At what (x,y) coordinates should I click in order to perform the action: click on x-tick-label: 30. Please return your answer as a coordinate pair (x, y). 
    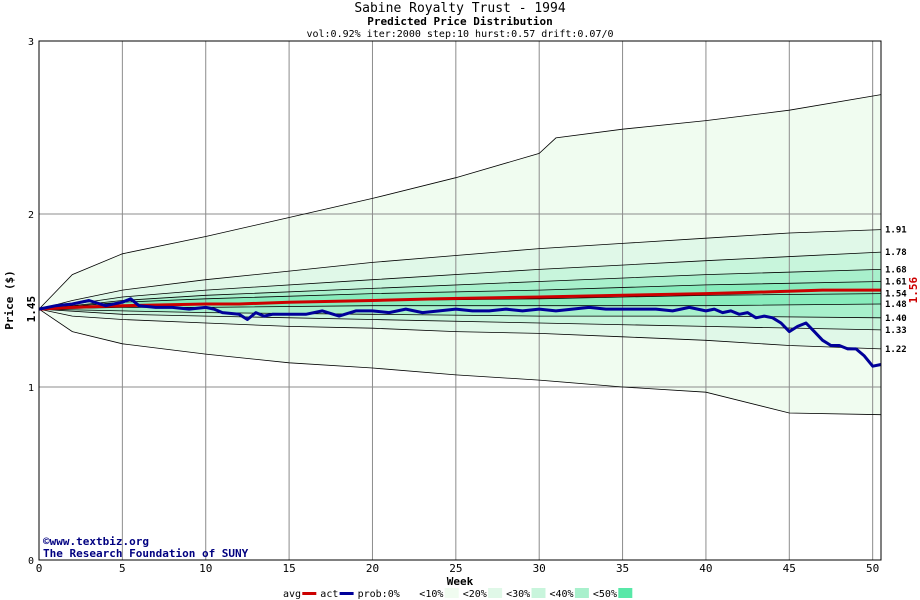
    Looking at the image, I should click on (539, 568).